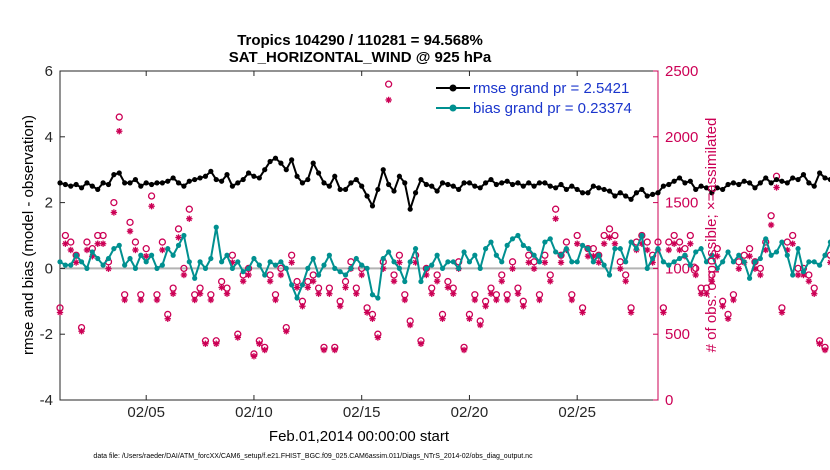 This screenshot has width=830, height=470. I want to click on y-left-tick-label: 2, so click(49, 203).